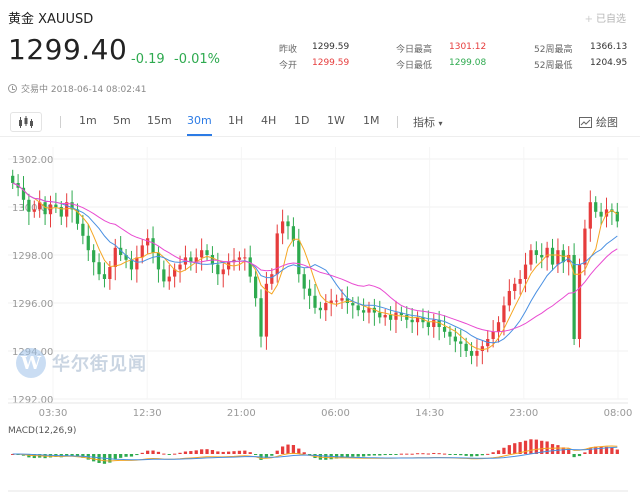  I want to click on trading-status: 交易中 2018-06-14 08:02:41, so click(77, 88).